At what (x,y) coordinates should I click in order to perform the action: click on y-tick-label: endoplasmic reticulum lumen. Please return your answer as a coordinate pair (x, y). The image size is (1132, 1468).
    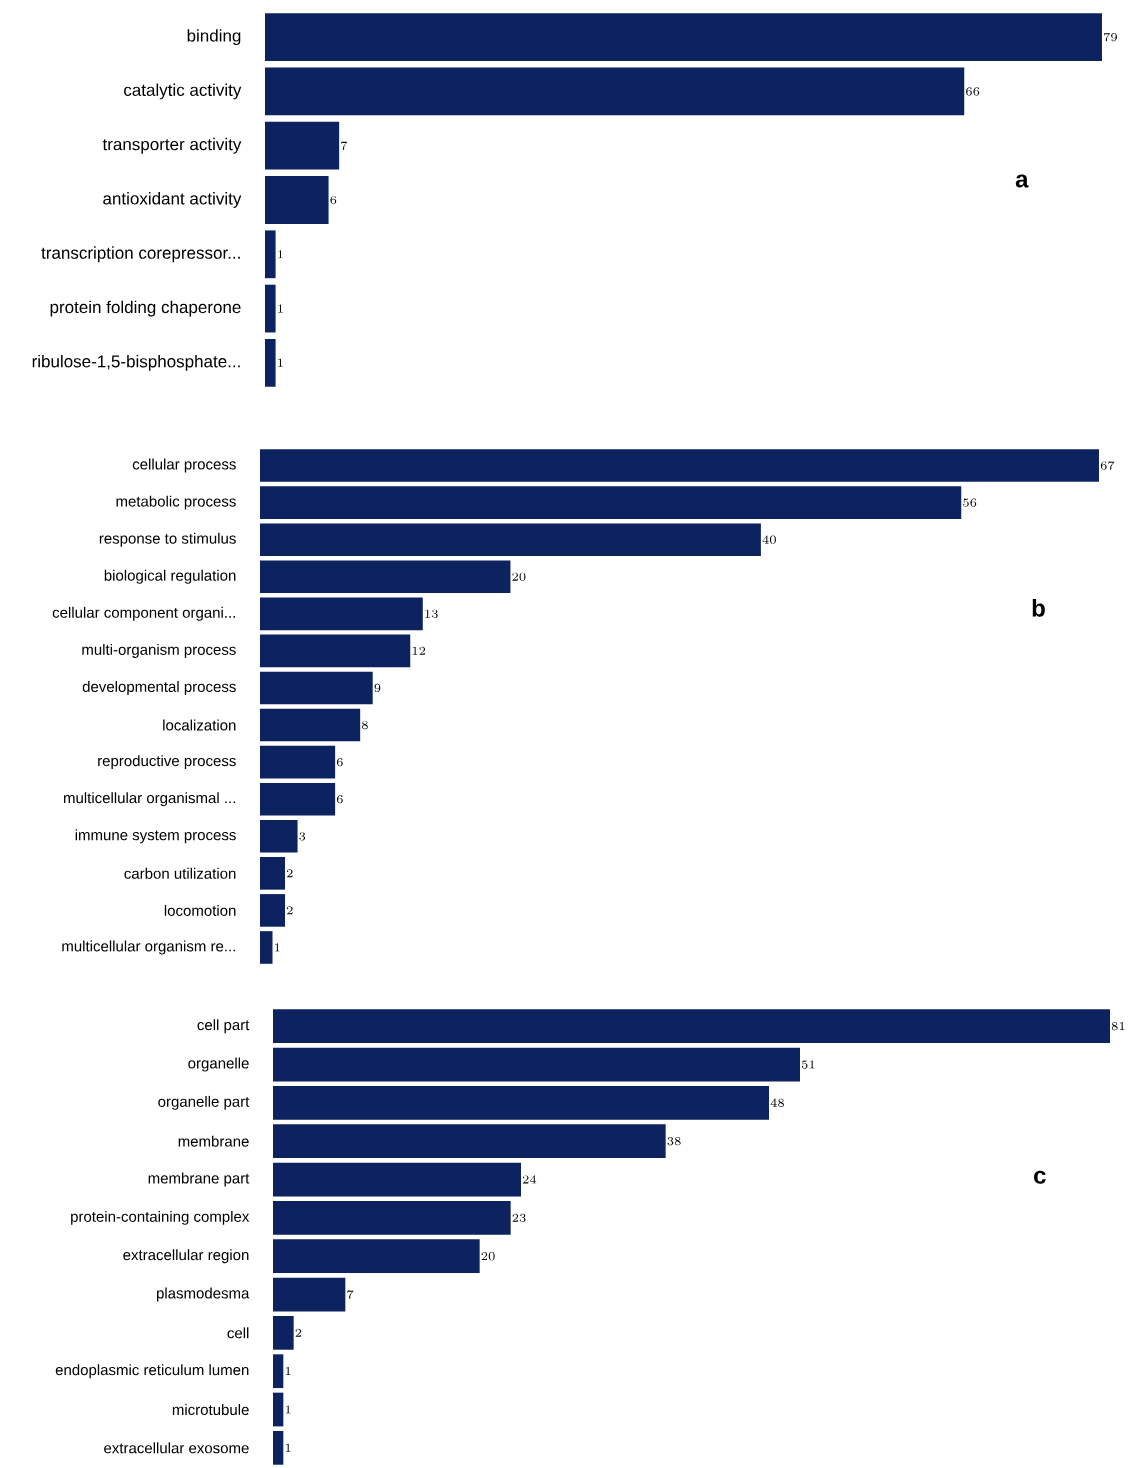
    Looking at the image, I should click on (152, 1371).